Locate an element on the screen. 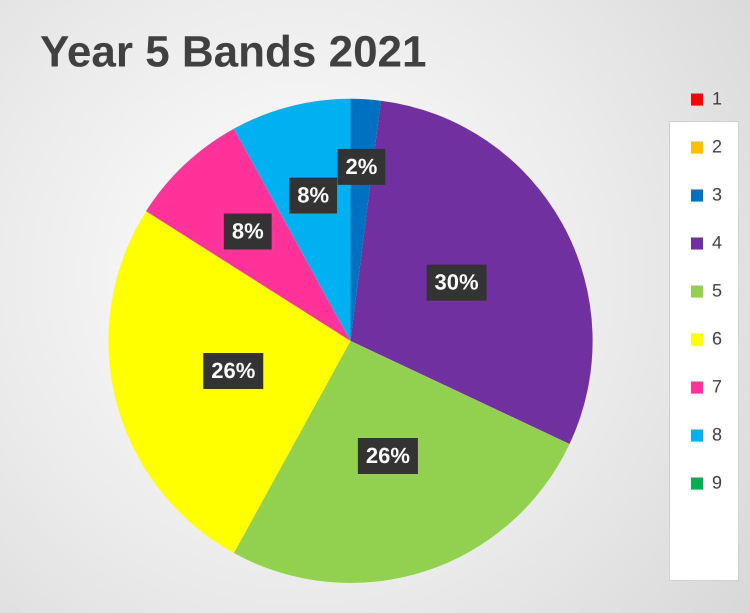 This screenshot has height=613, width=750. legend-label: 1 is located at coordinates (717, 98).